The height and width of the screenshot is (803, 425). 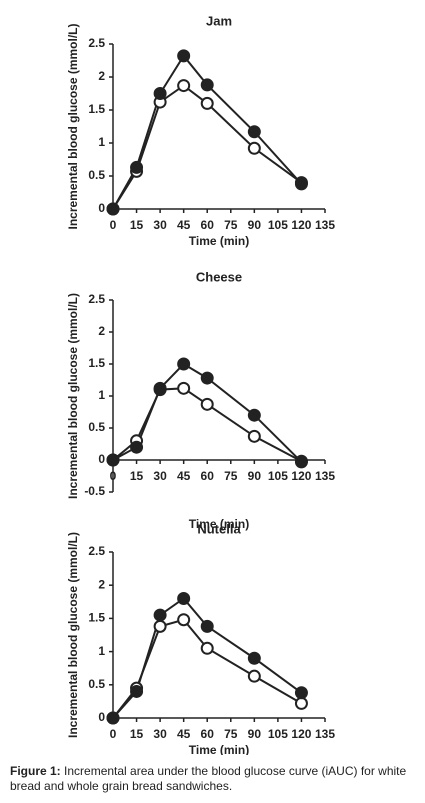 I want to click on chart-title: Nutella, so click(x=219, y=528).